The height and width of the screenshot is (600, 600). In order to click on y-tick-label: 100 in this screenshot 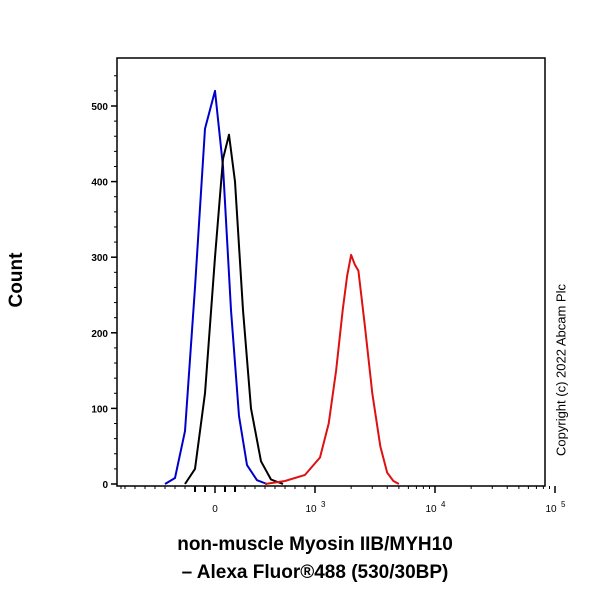, I will do `click(99, 409)`.